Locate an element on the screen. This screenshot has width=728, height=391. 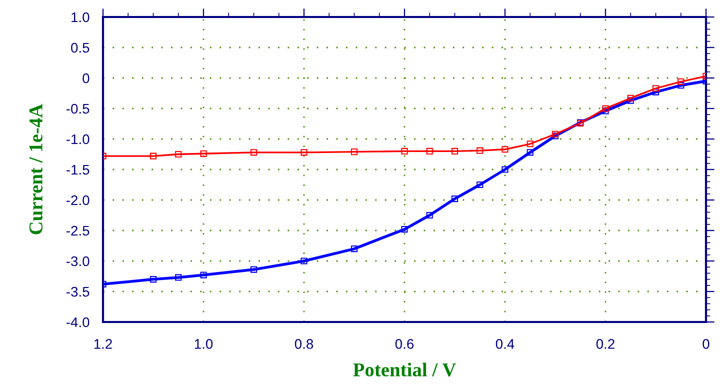
y-tick-label: -1.0 is located at coordinates (78, 139).